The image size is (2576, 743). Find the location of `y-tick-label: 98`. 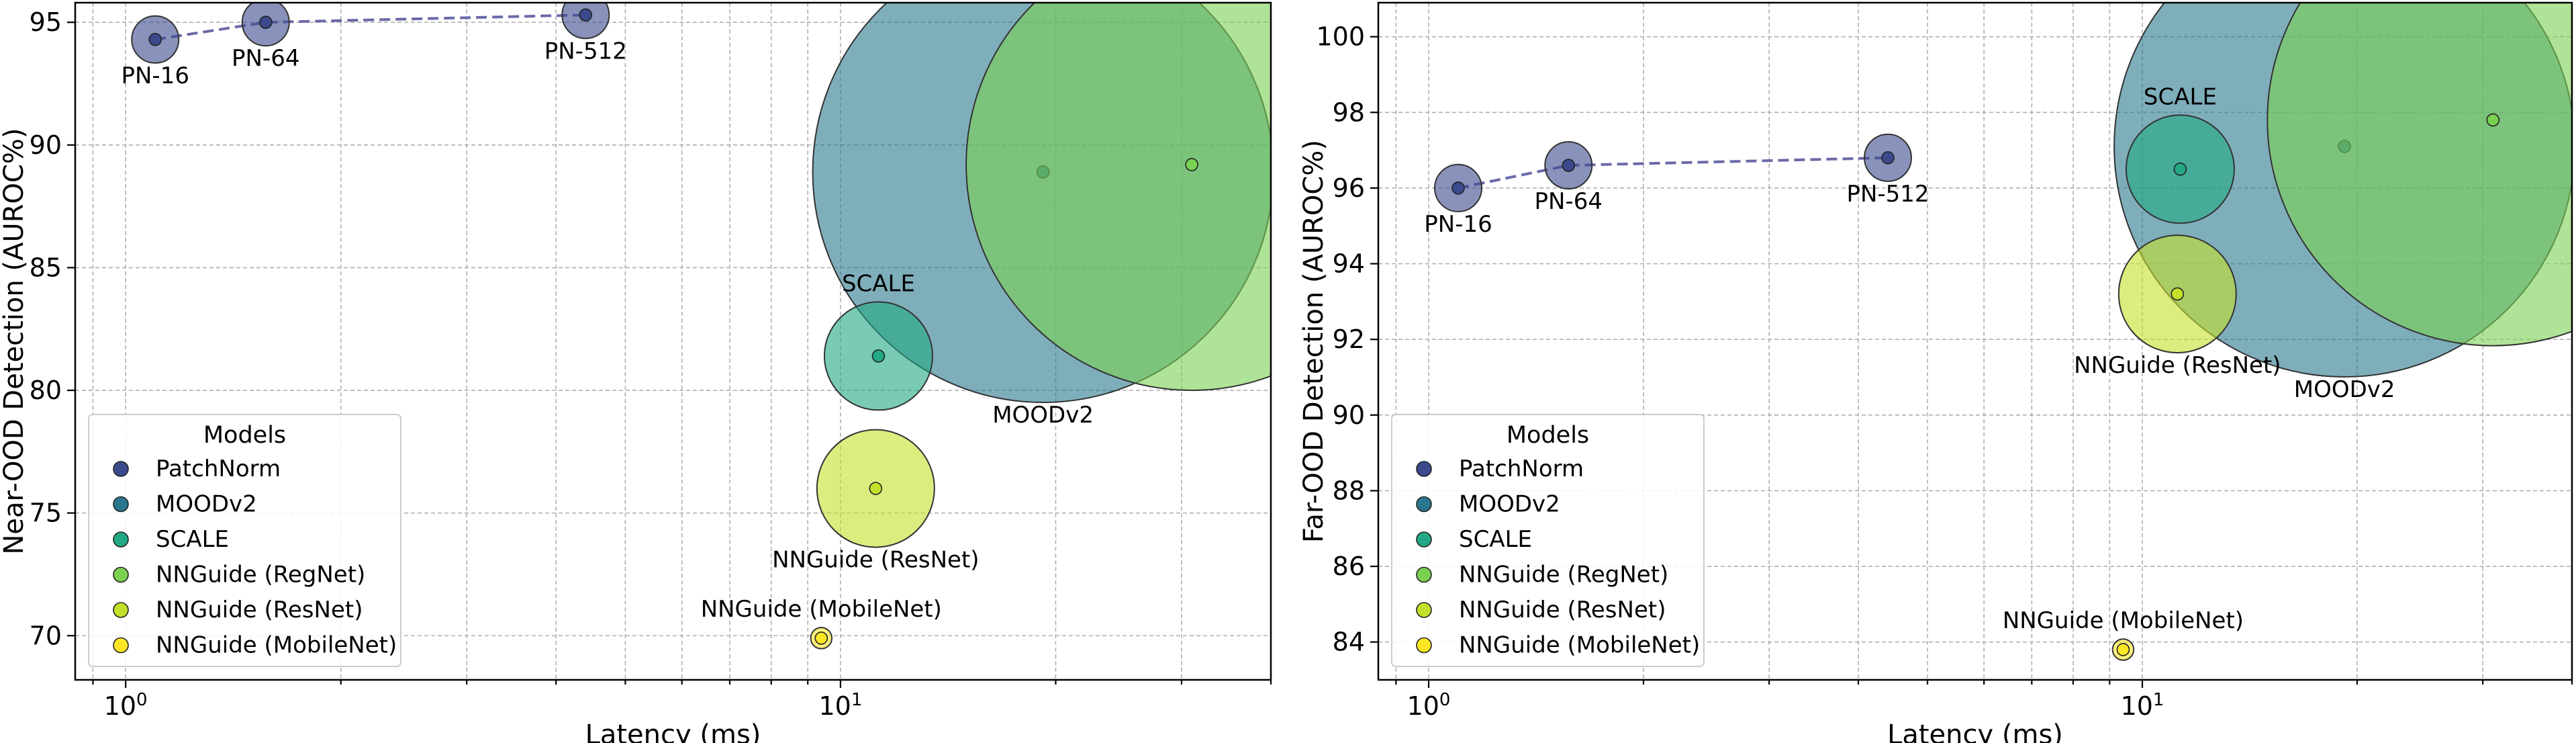

y-tick-label: 98 is located at coordinates (1349, 112).